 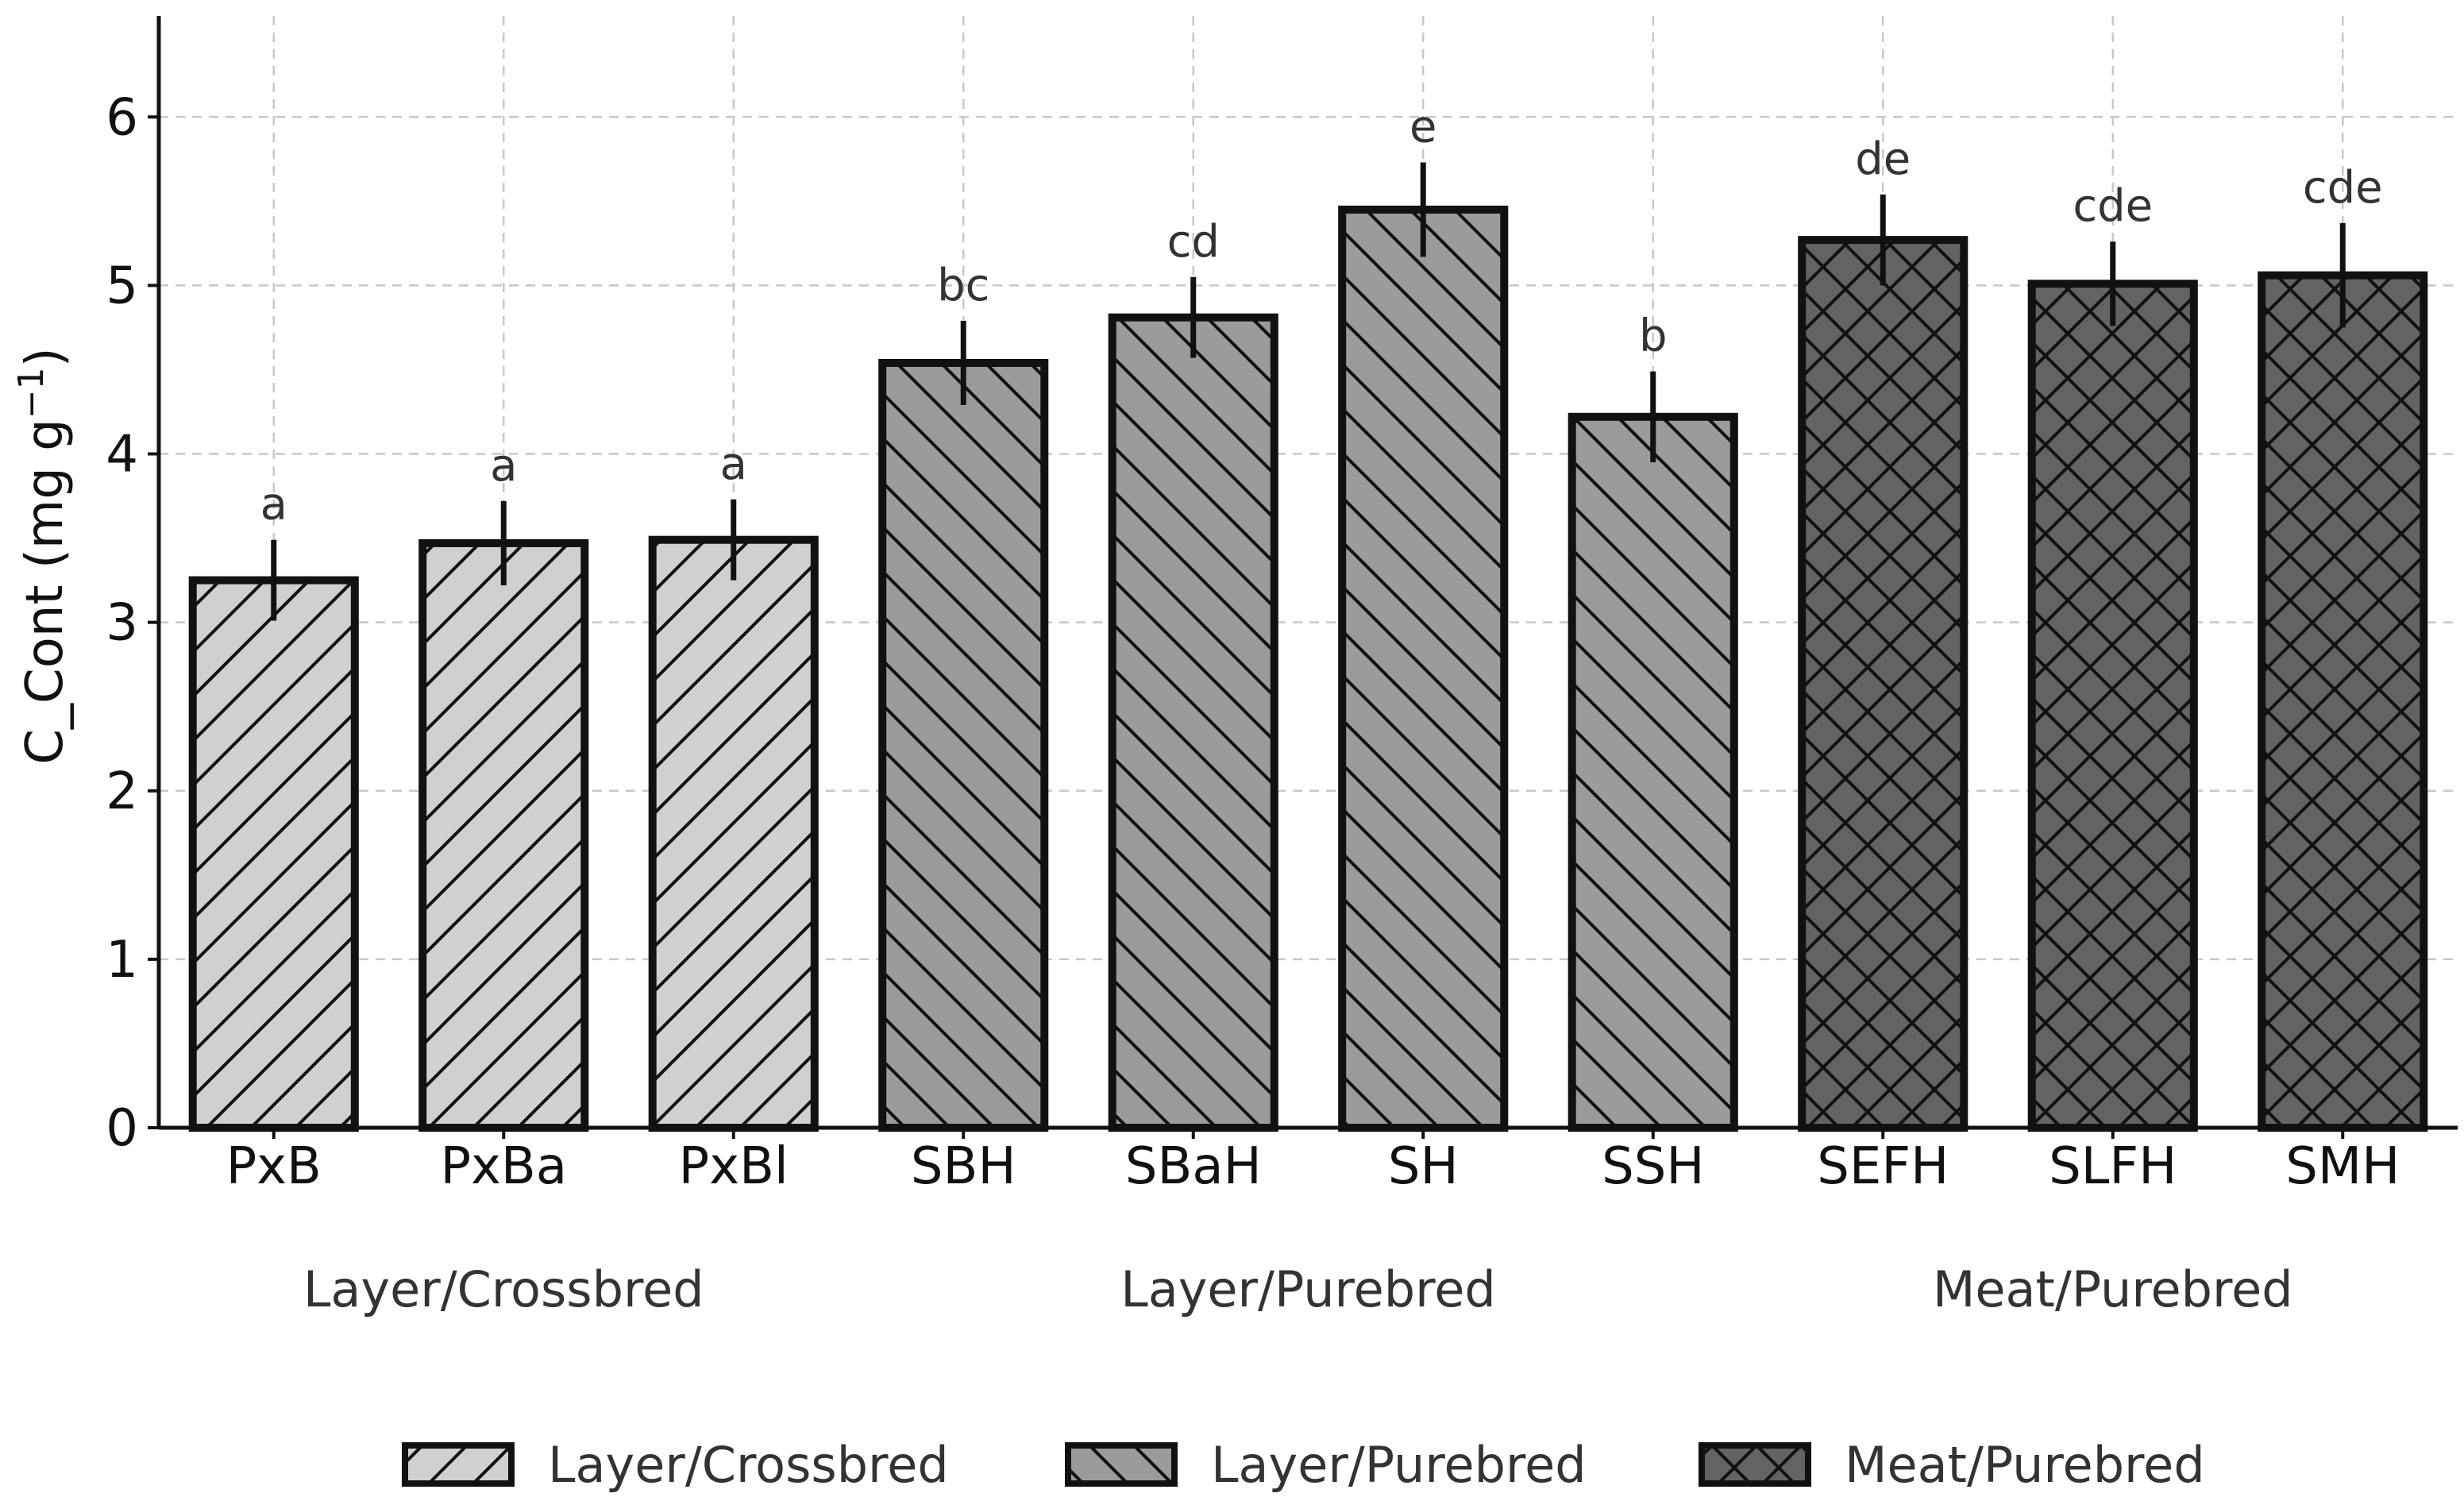 I want to click on bar-SLFH, so click(x=2112, y=706).